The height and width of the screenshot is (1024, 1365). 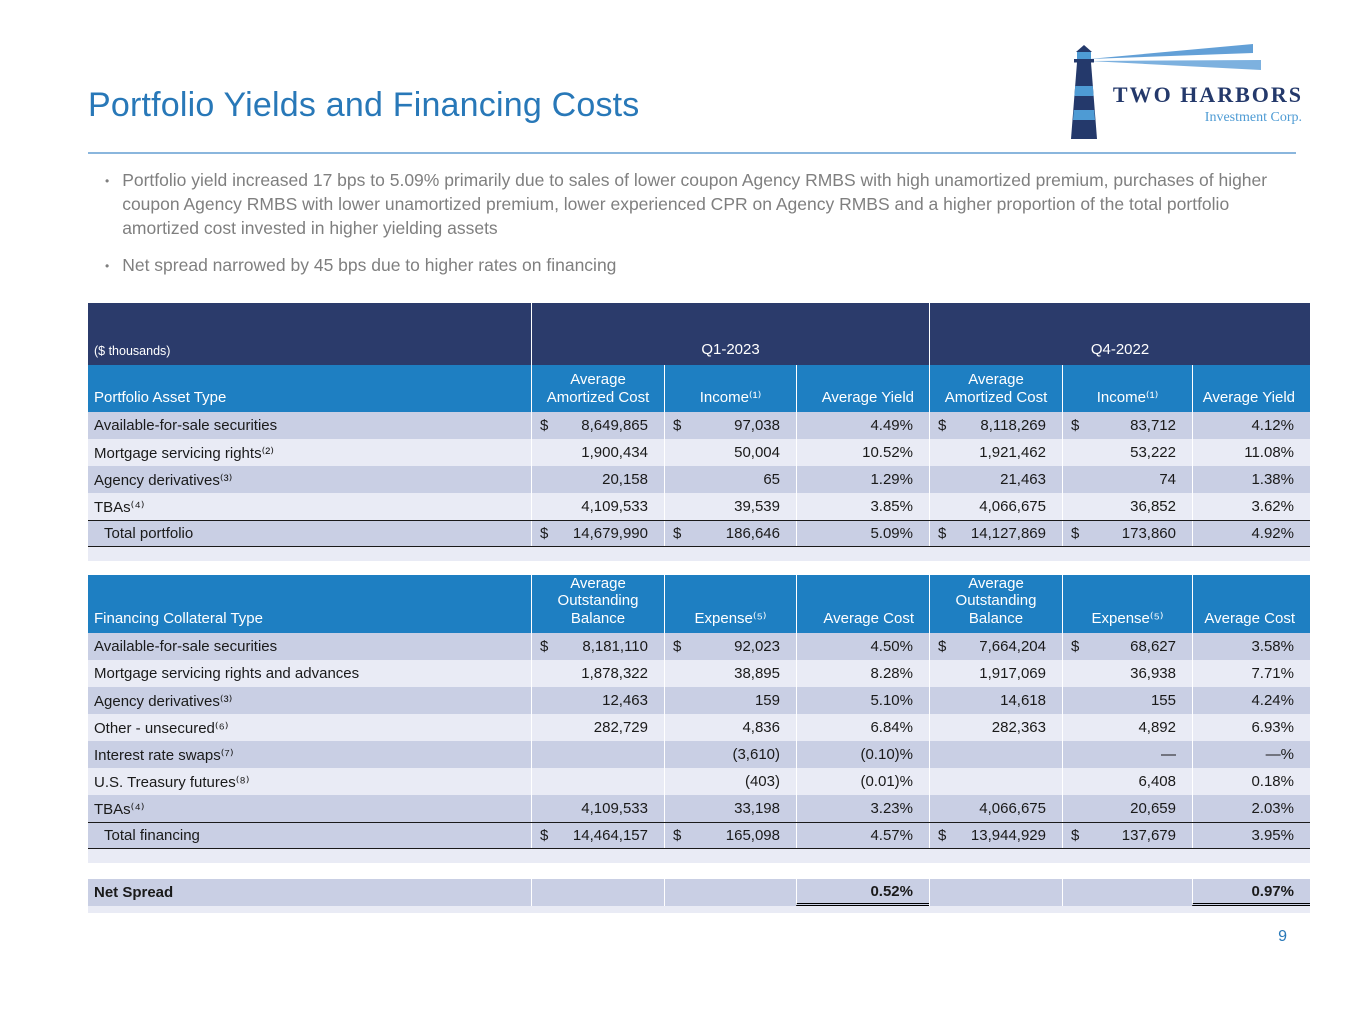 I want to click on cell-value: 20,158, so click(x=597, y=479).